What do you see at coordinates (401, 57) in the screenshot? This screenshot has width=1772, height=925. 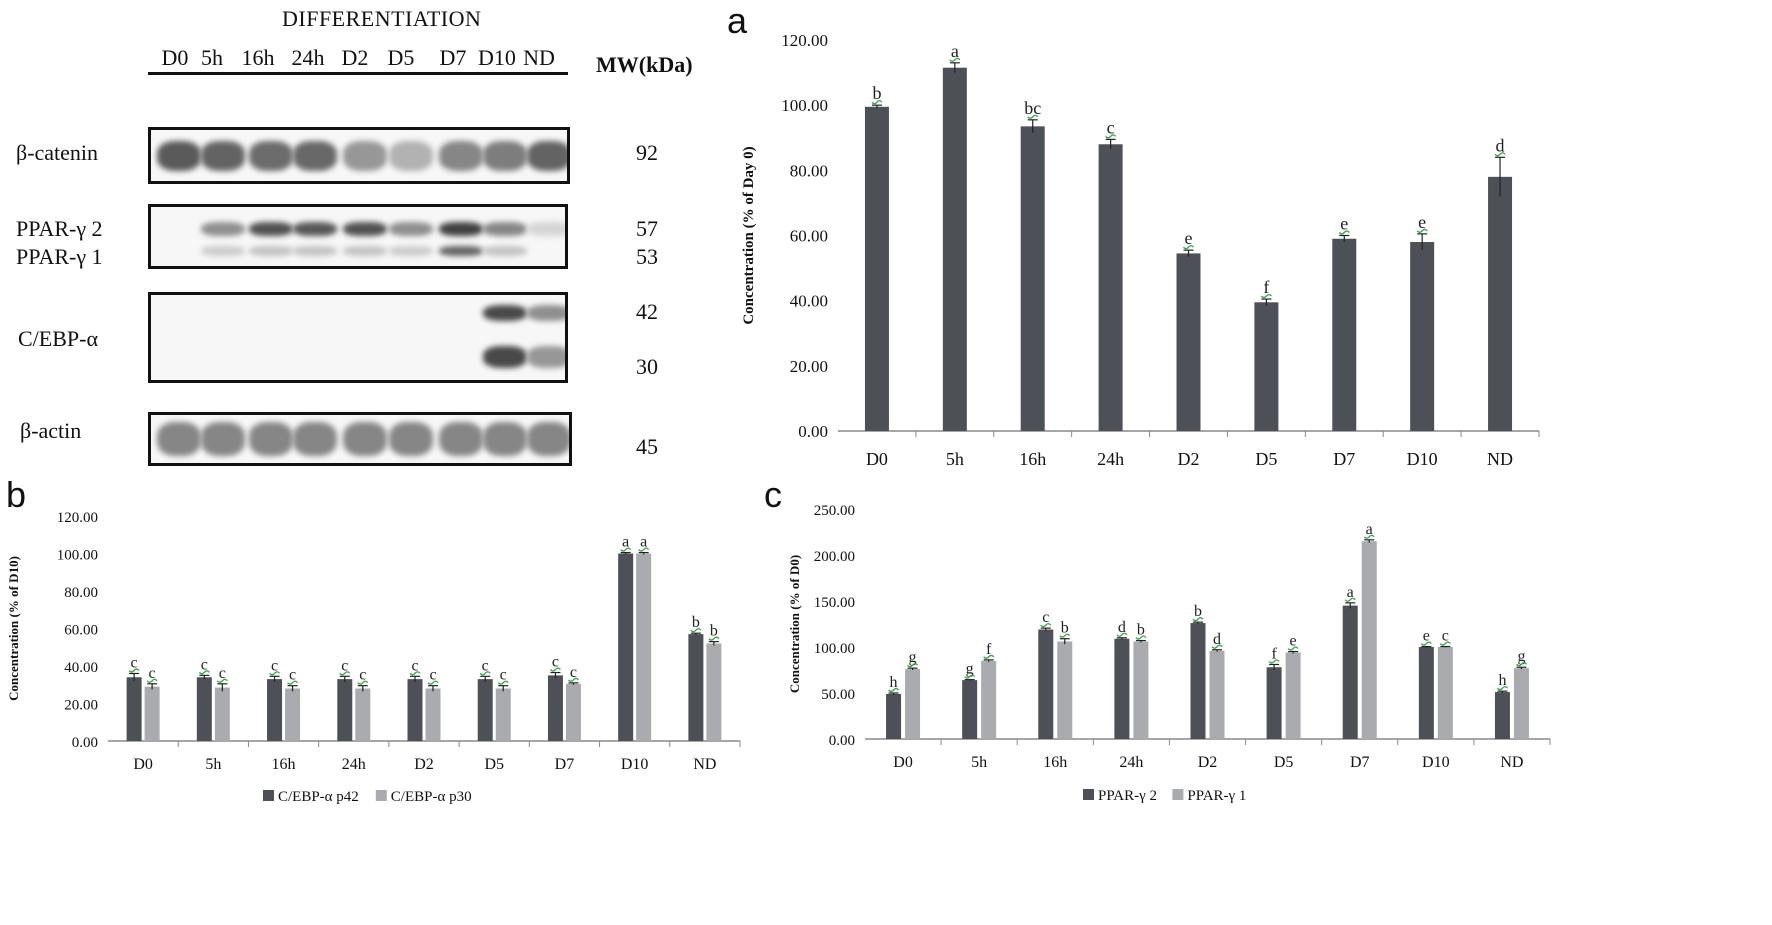 I see `lane-label: D5` at bounding box center [401, 57].